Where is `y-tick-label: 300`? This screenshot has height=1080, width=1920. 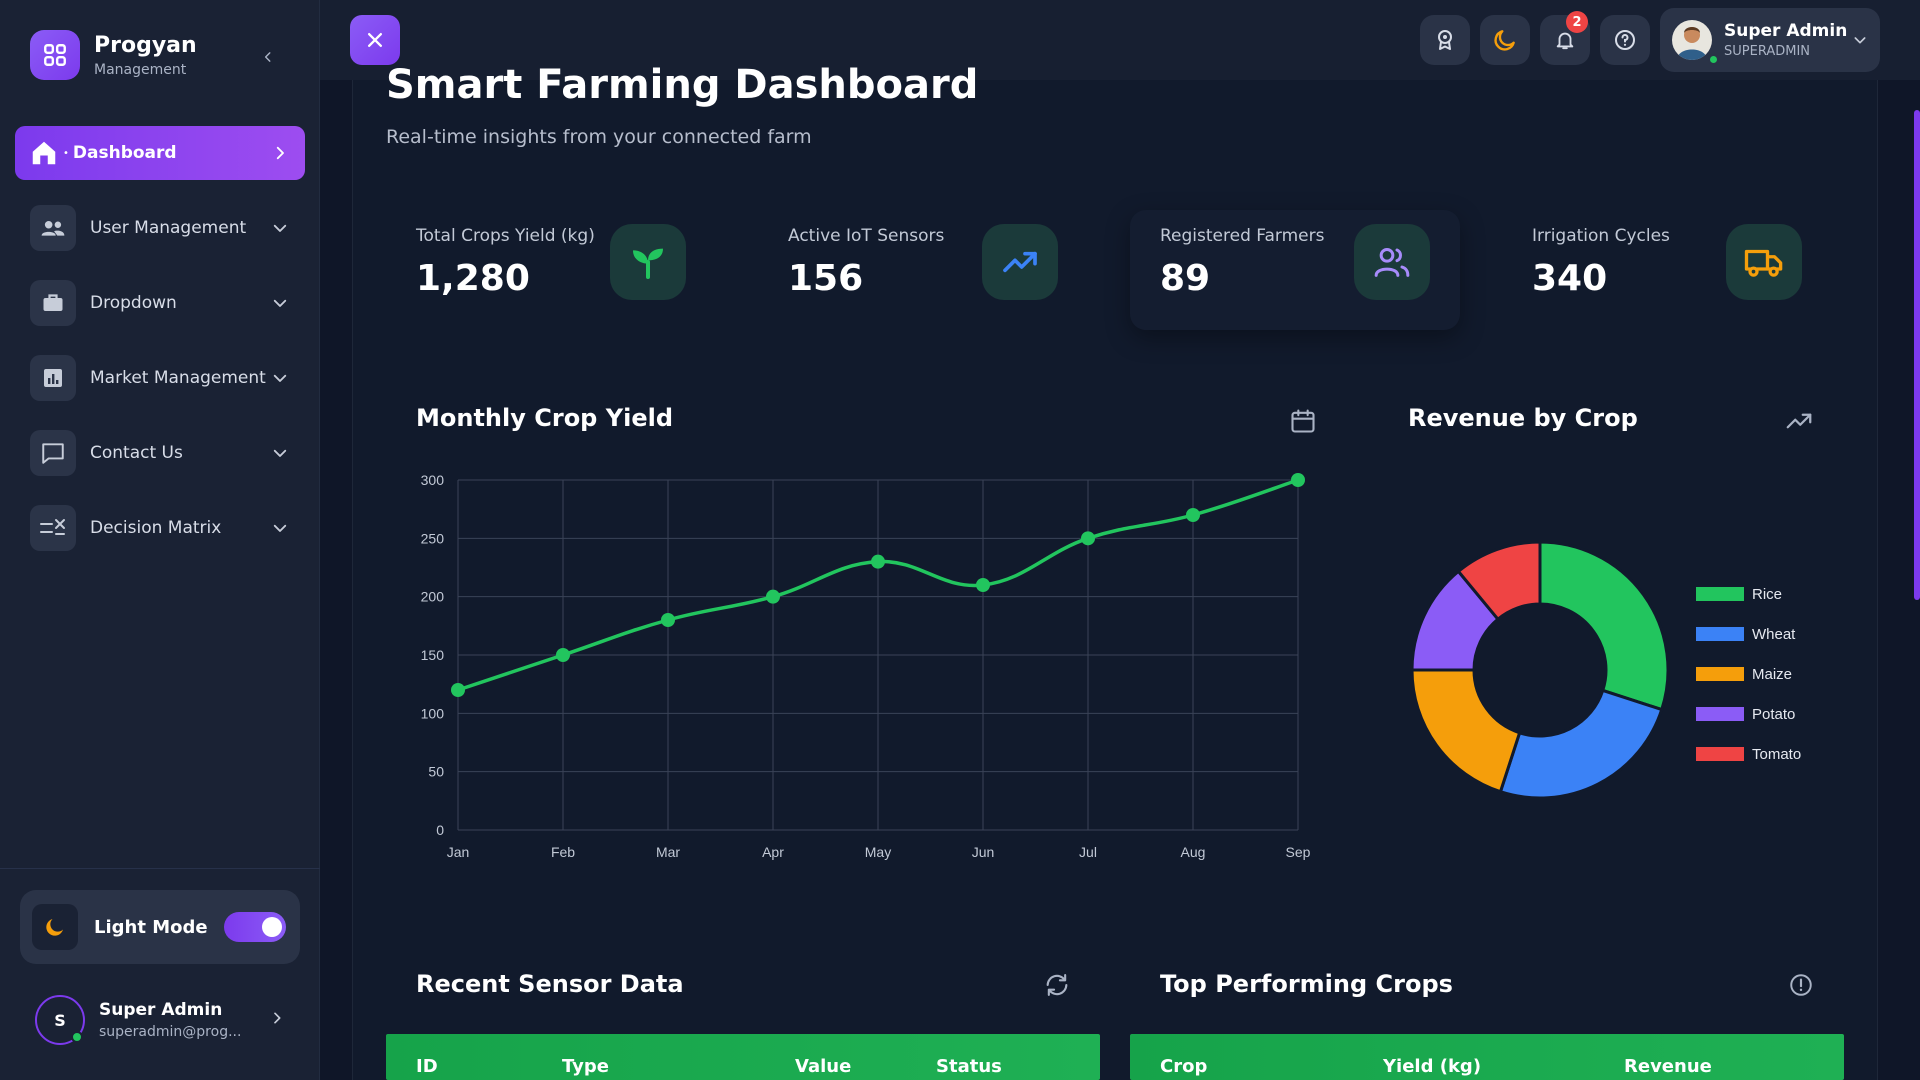 y-tick-label: 300 is located at coordinates (433, 480).